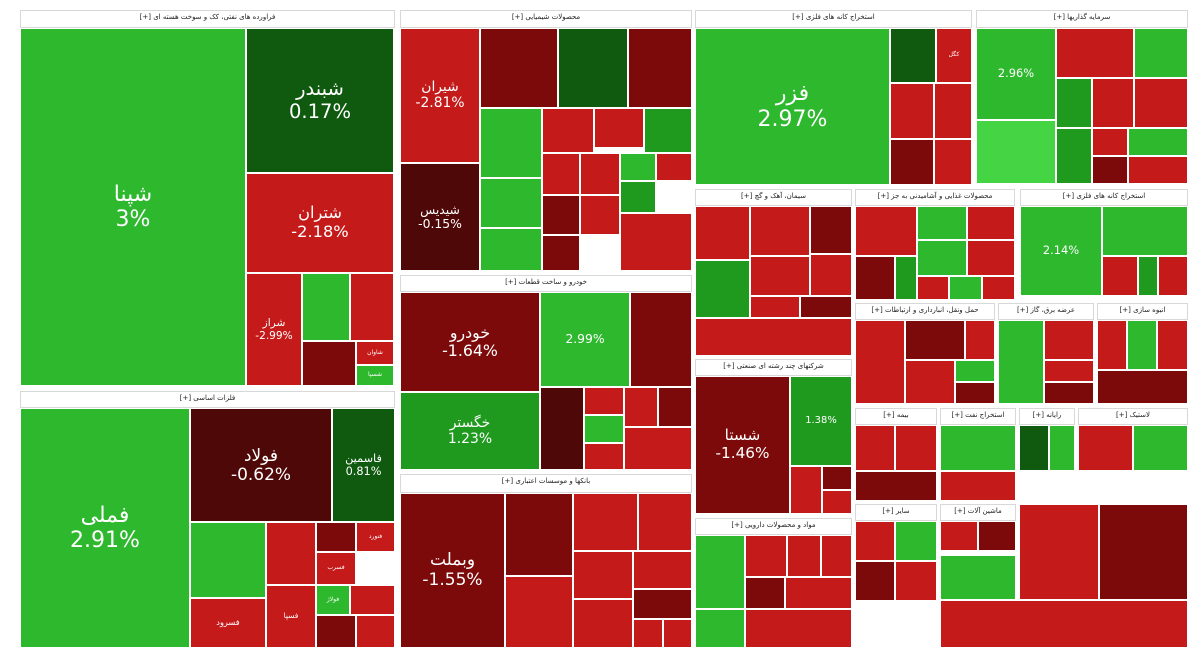 This screenshot has width=1200, height=664. Describe the element at coordinates (1016, 74) in the screenshot. I see `stock-tile: 2.96%` at that location.